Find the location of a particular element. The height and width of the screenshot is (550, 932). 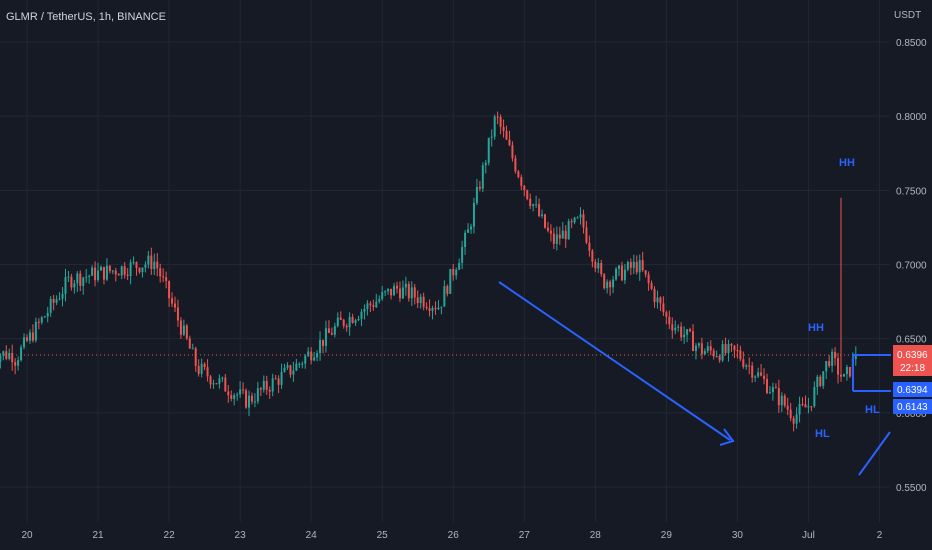

level-tag-lower-value: 0.6143 is located at coordinates (912, 407).